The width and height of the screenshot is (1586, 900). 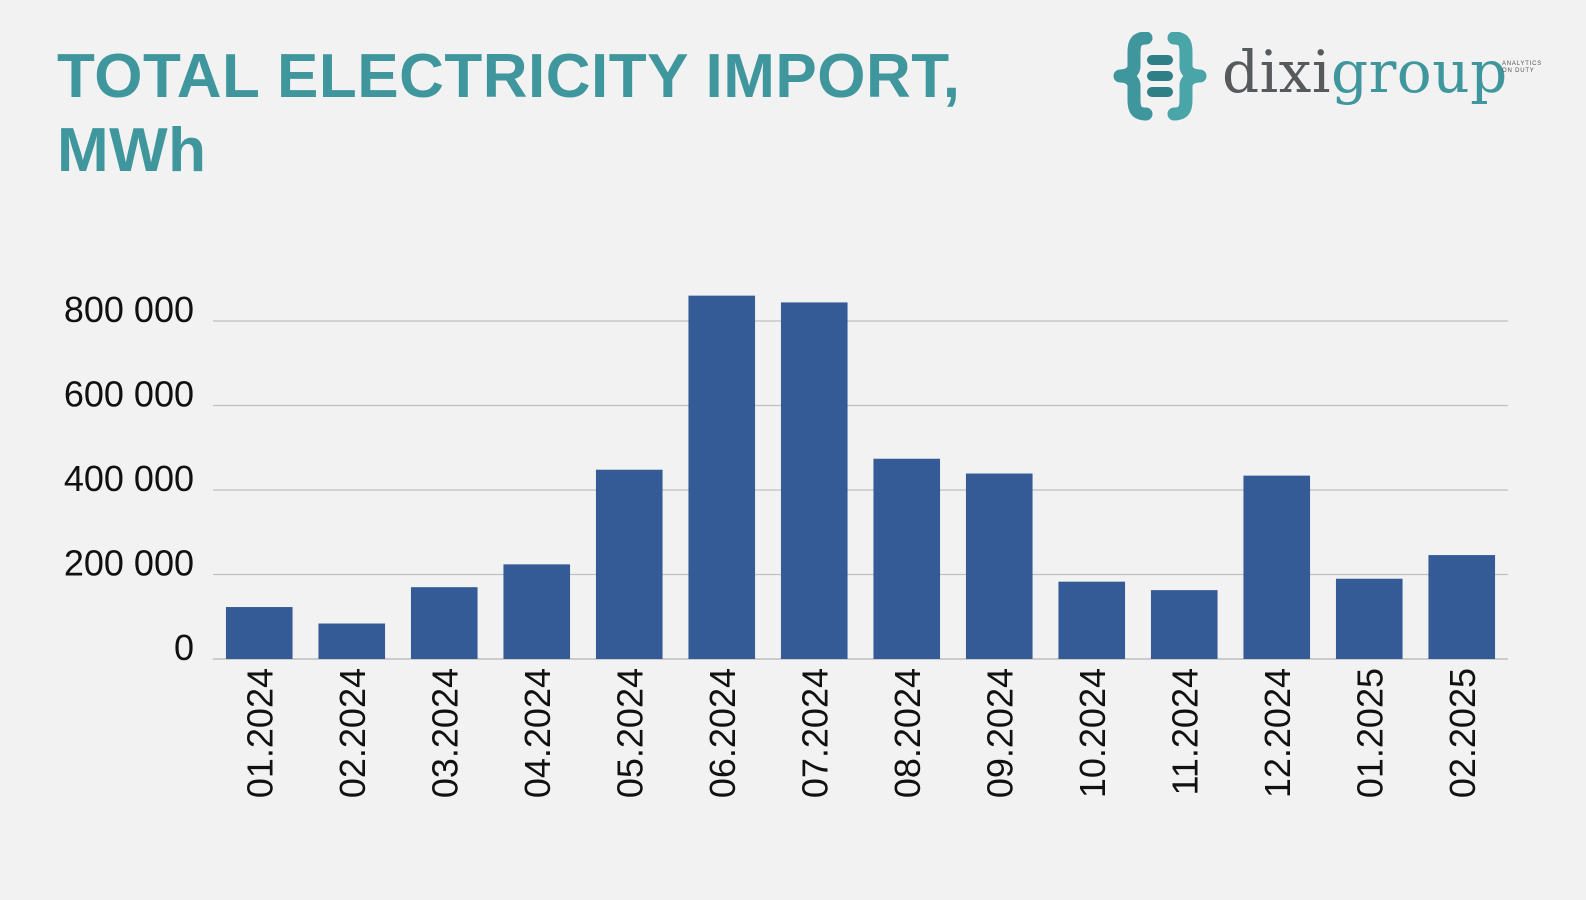 What do you see at coordinates (1092, 733) in the screenshot?
I see `x-tick-label: 10.2024` at bounding box center [1092, 733].